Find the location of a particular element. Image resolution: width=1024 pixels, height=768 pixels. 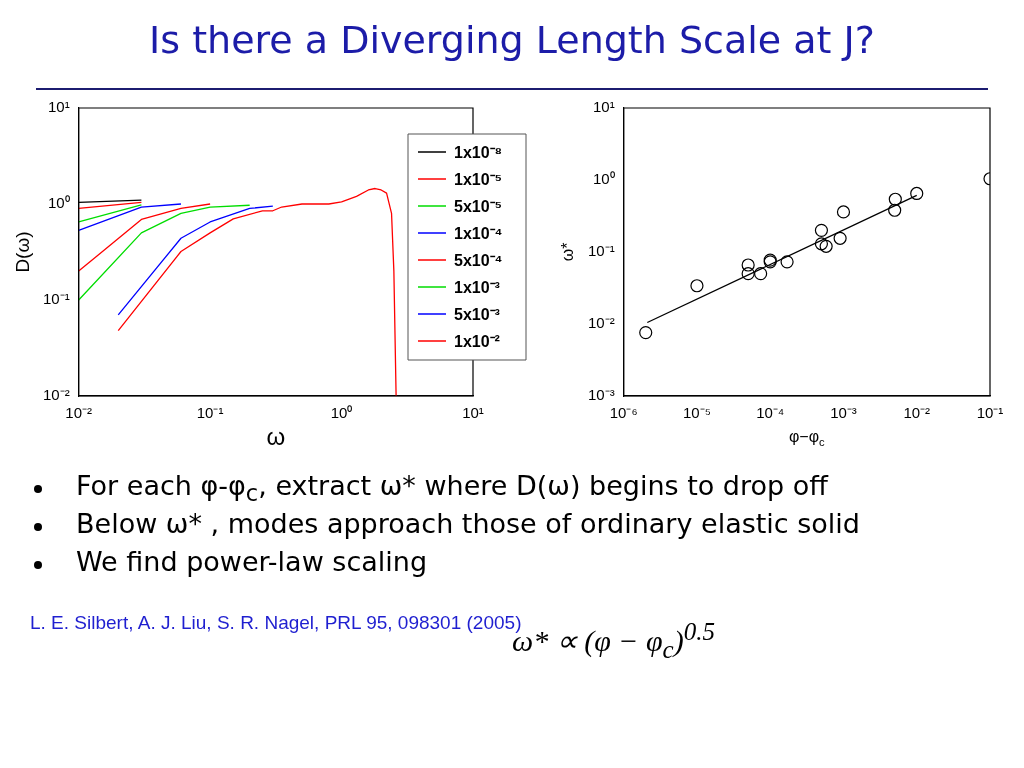

legend-label: 5x10⁻³ is located at coordinates (477, 315).